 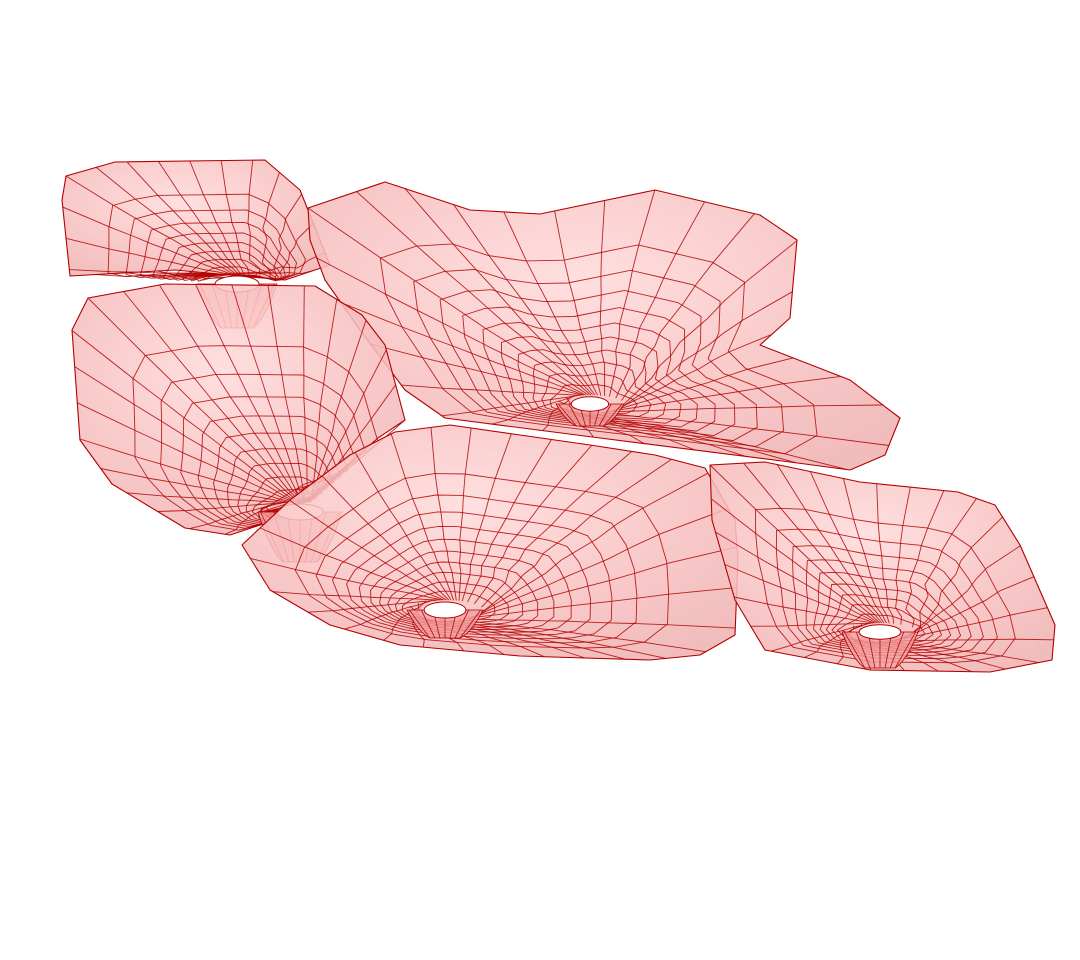 I want to click on funnel-surface-top-left-body, so click(x=196, y=220).